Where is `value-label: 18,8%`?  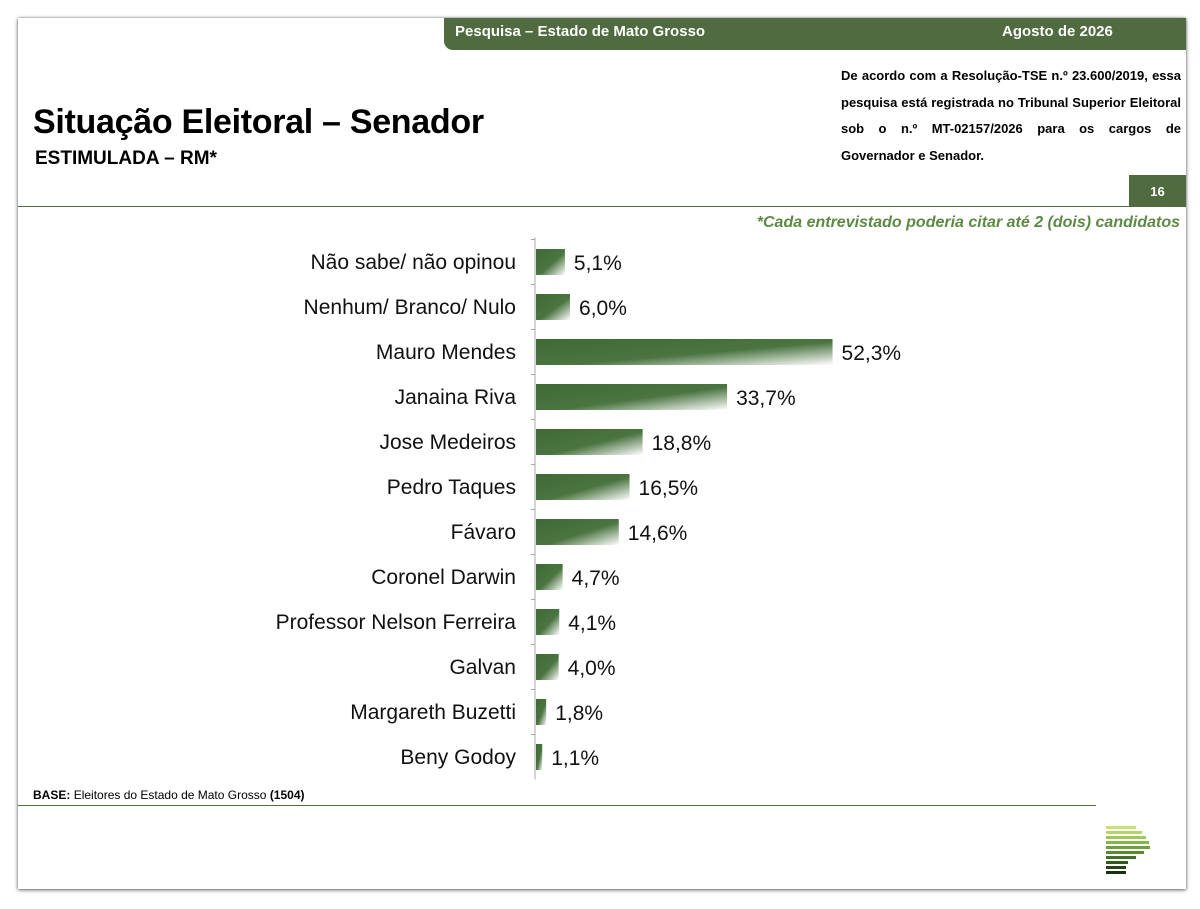
value-label: 18,8% is located at coordinates (682, 443).